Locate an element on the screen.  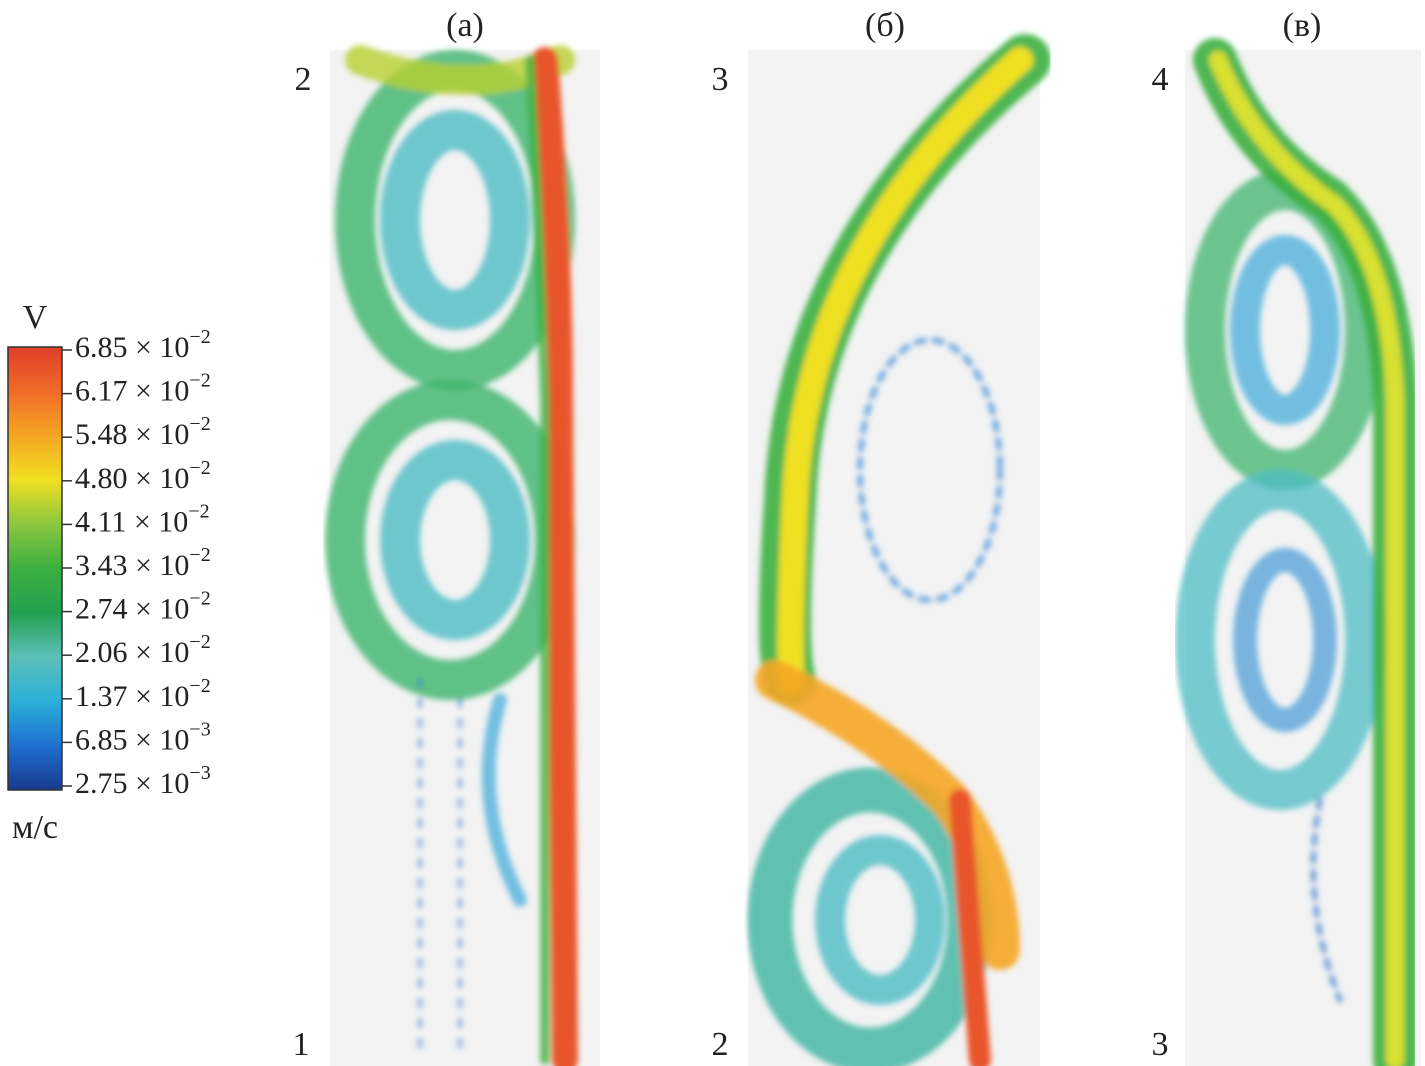
tick-mantissa: 4.11 × 10 is located at coordinates (131, 521).